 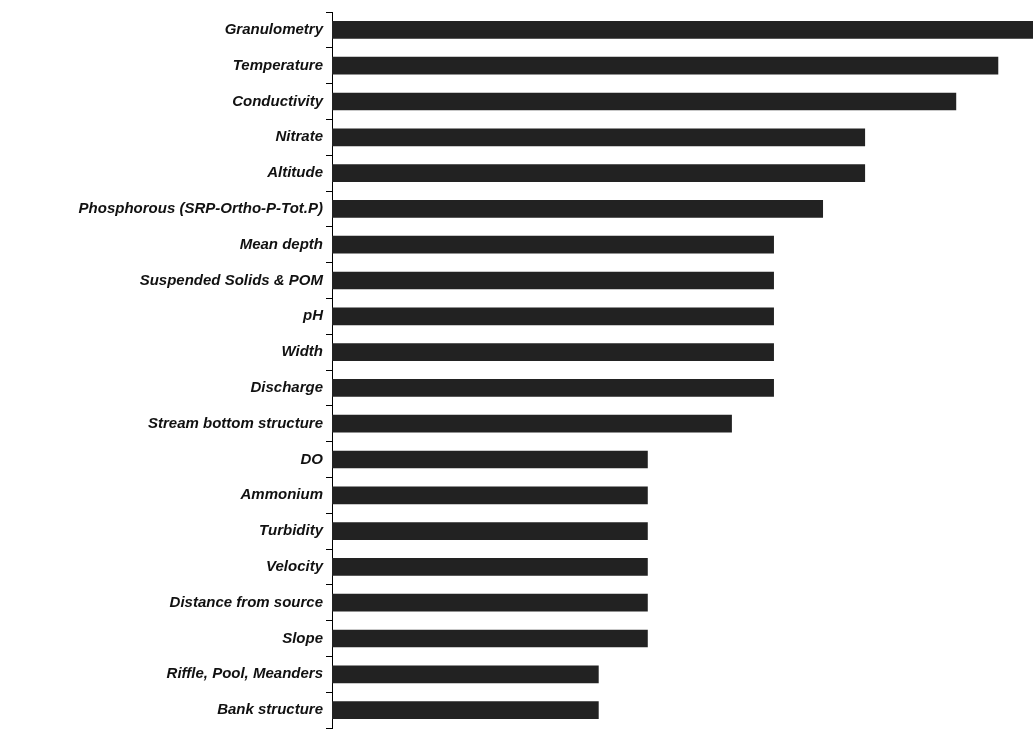 What do you see at coordinates (291, 530) in the screenshot?
I see `y-tick-label: Turbidity` at bounding box center [291, 530].